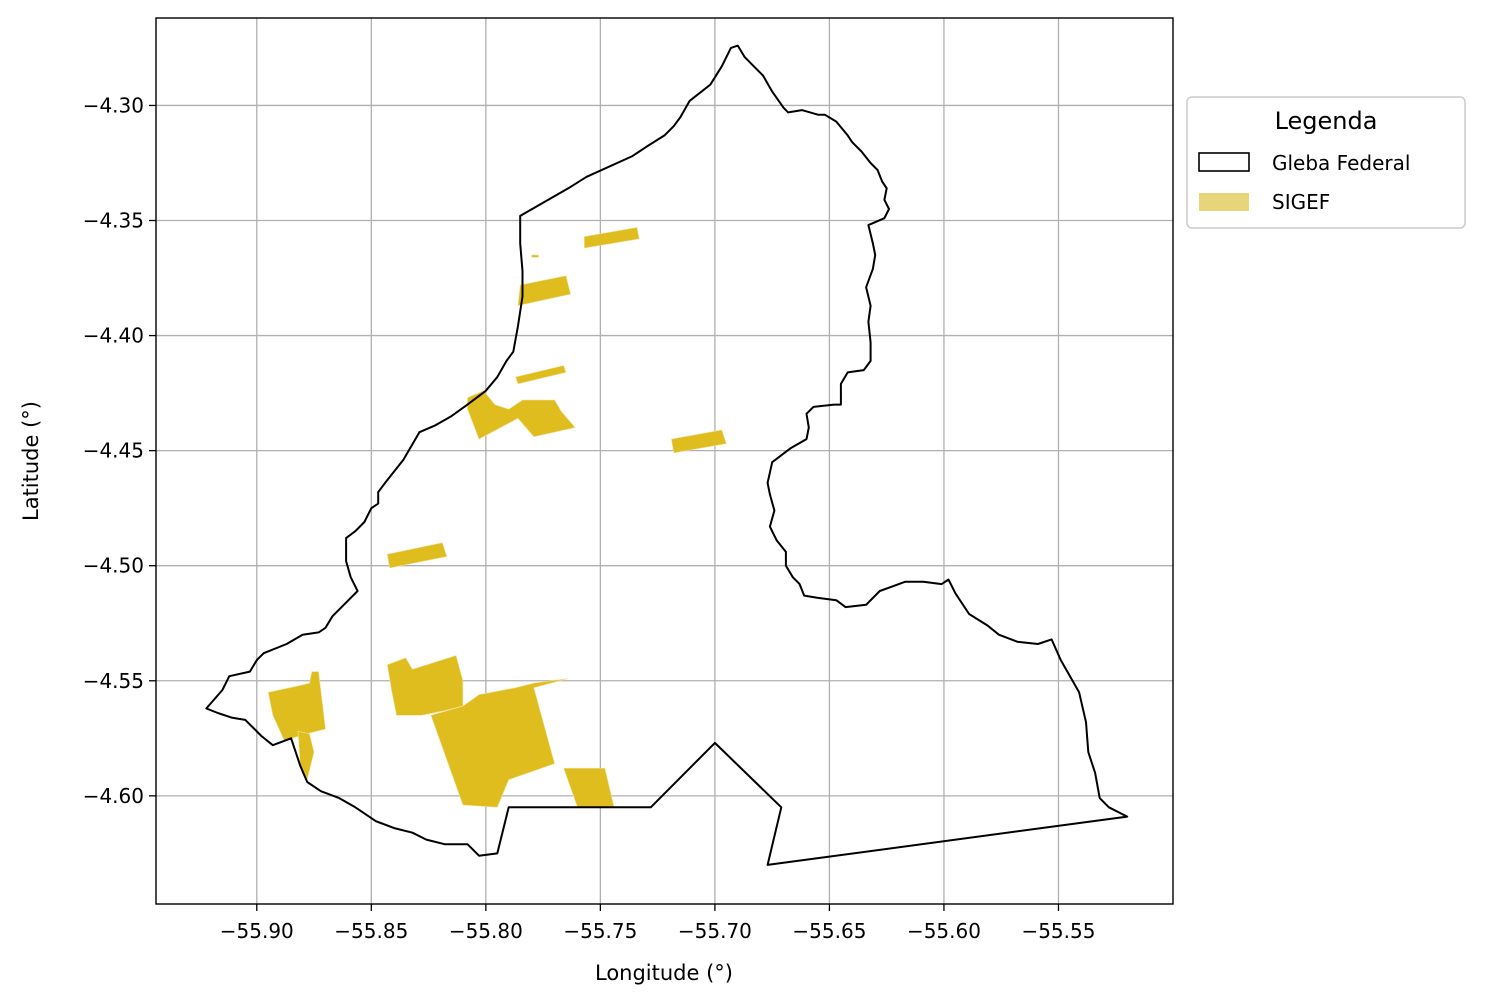 Image resolution: width=1485 pixels, height=1006 pixels. What do you see at coordinates (486, 931) in the screenshot?
I see `x-tick-label: −55.80` at bounding box center [486, 931].